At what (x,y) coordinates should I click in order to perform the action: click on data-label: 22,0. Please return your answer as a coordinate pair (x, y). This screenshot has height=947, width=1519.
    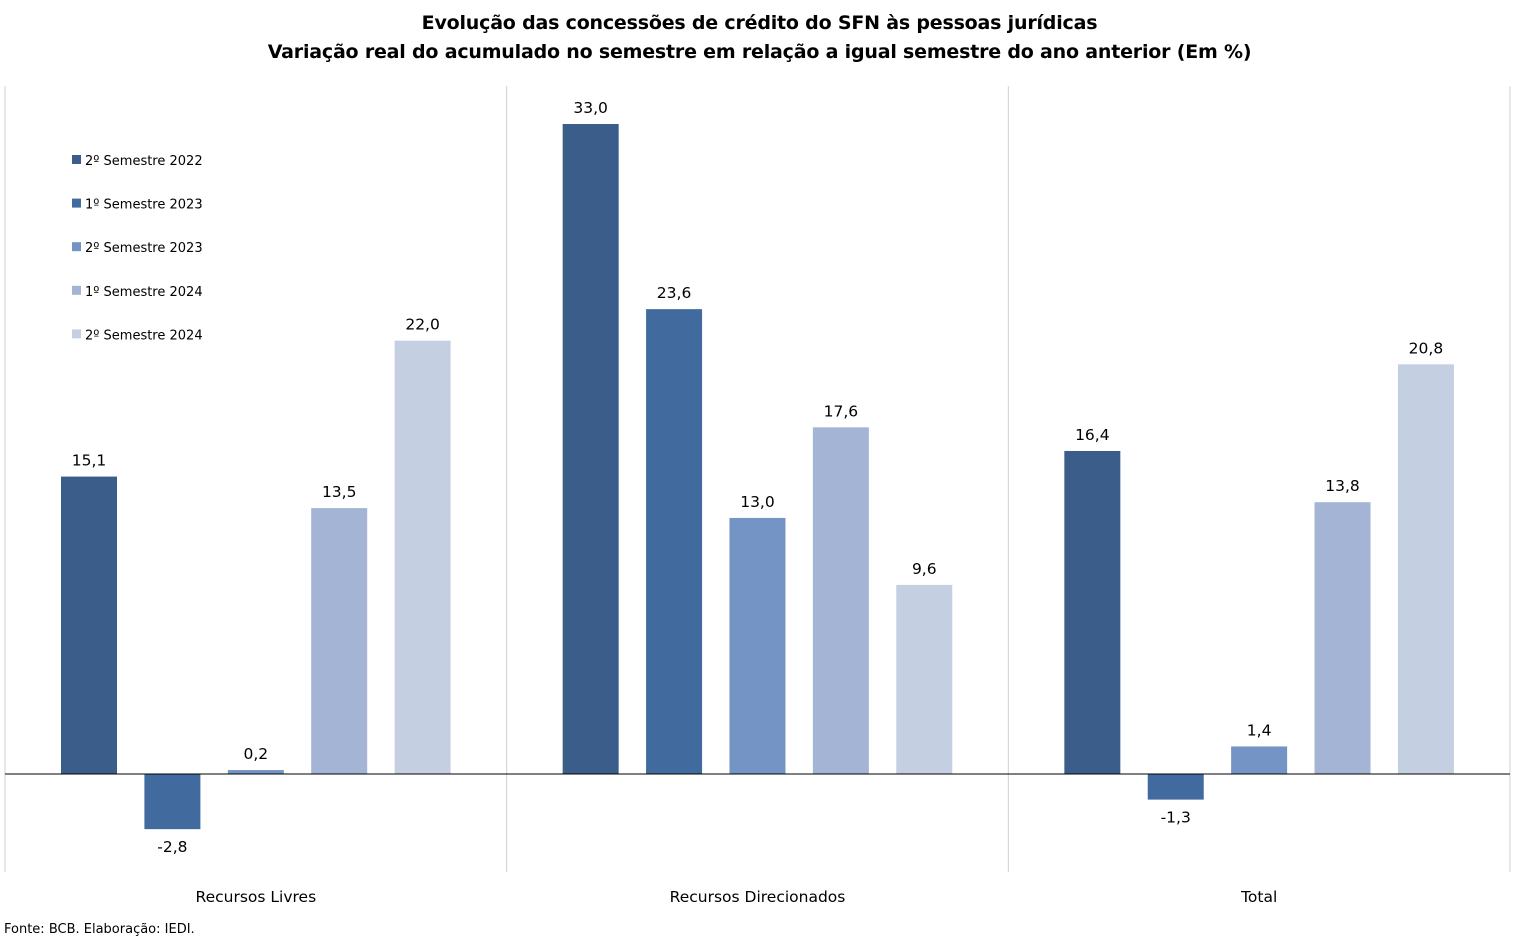
    Looking at the image, I should click on (422, 325).